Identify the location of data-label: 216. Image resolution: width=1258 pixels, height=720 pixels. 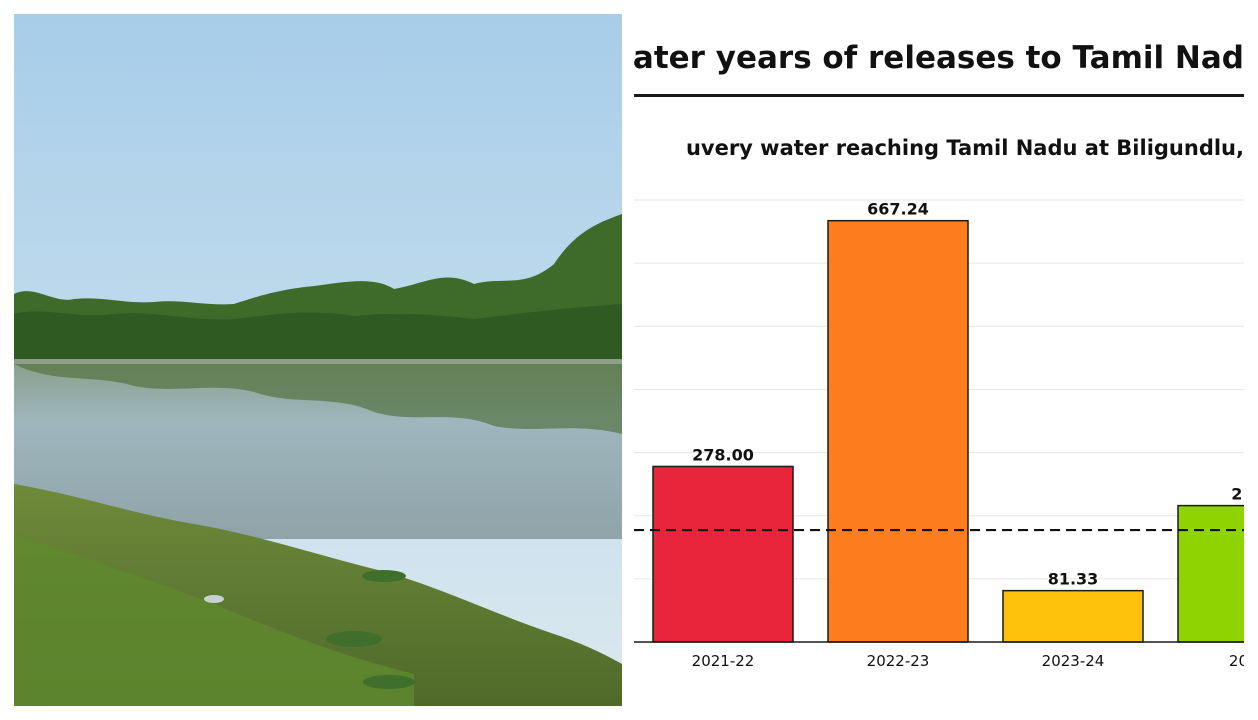
(1237, 494).